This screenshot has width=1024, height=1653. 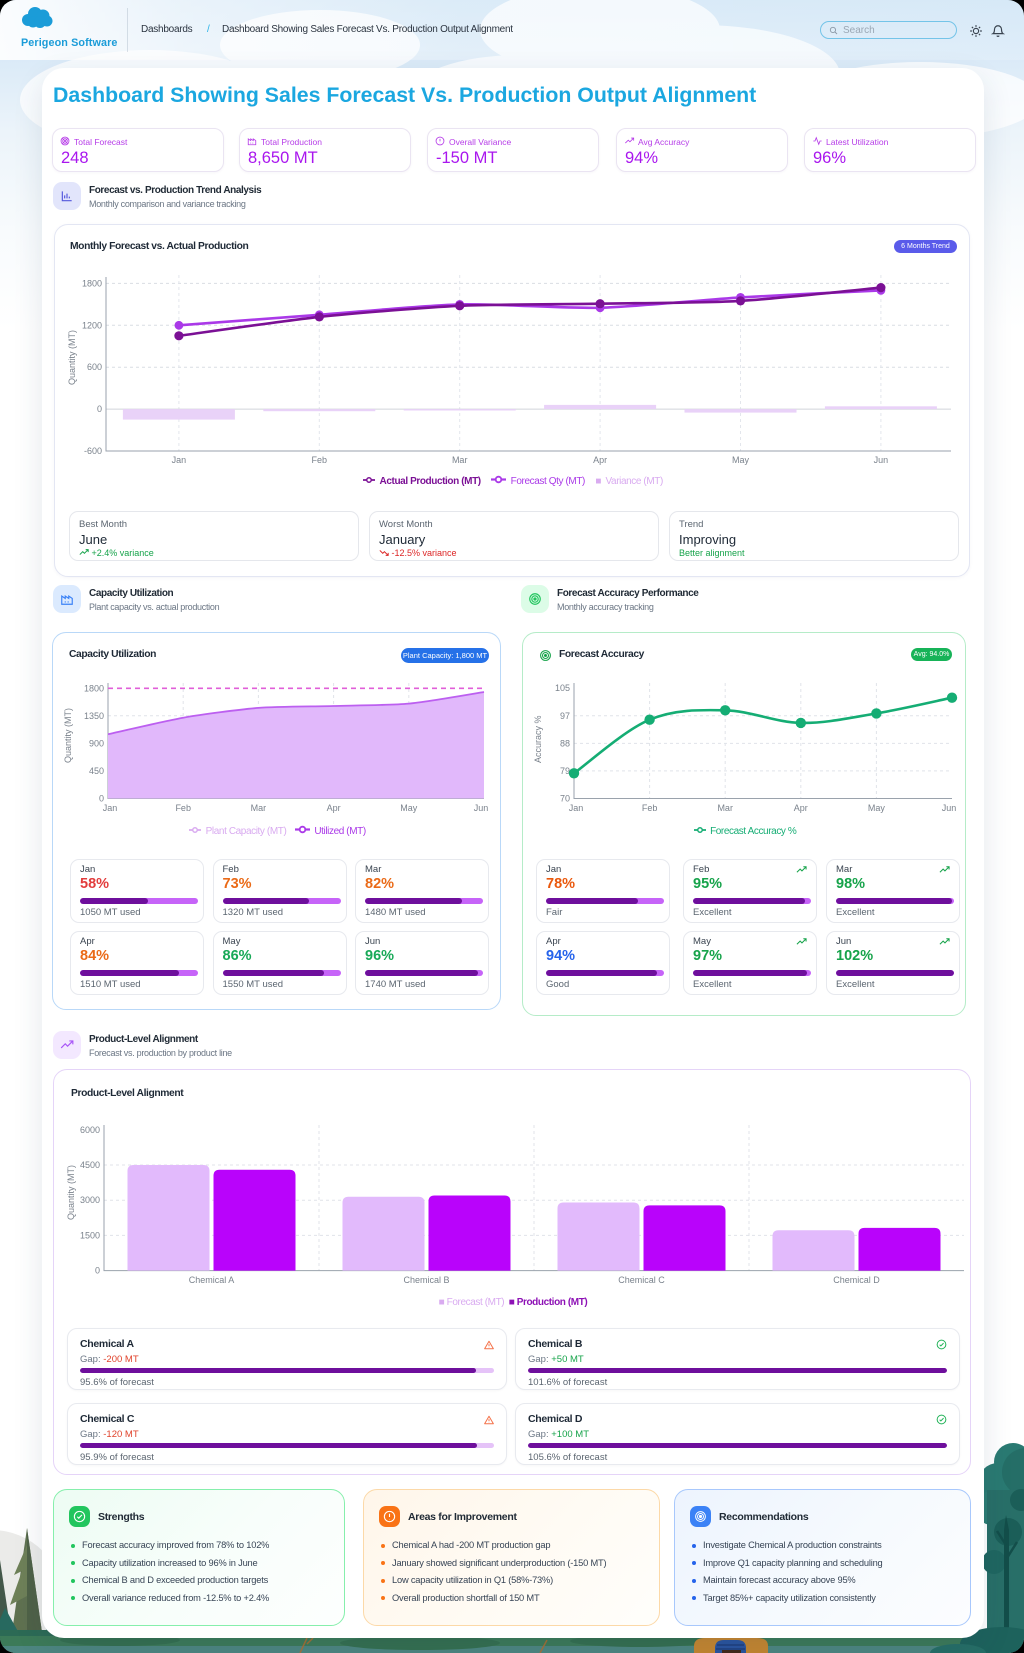 I want to click on svg-text: 4500, so click(x=90, y=1165).